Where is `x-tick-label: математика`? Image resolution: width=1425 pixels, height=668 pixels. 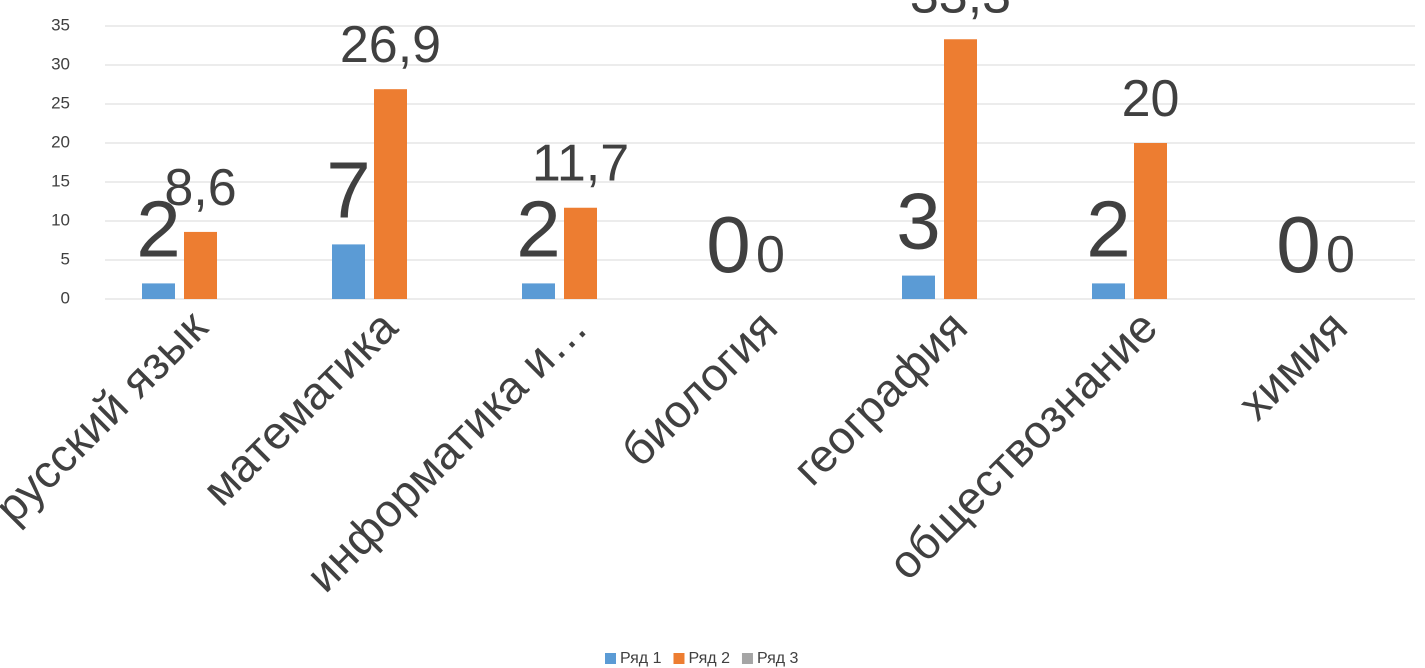
x-tick-label: математика is located at coordinates (299, 407).